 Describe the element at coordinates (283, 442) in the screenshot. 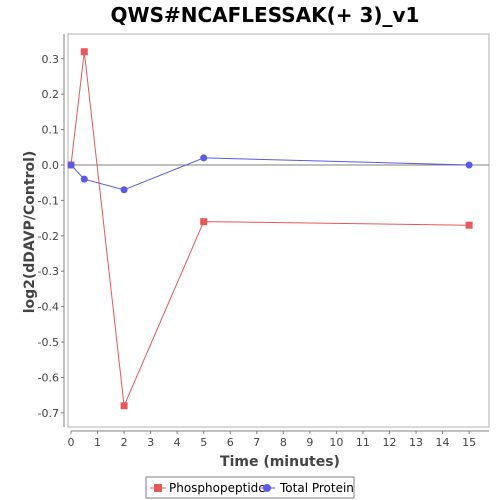

I see `x-tick-label: 8` at that location.